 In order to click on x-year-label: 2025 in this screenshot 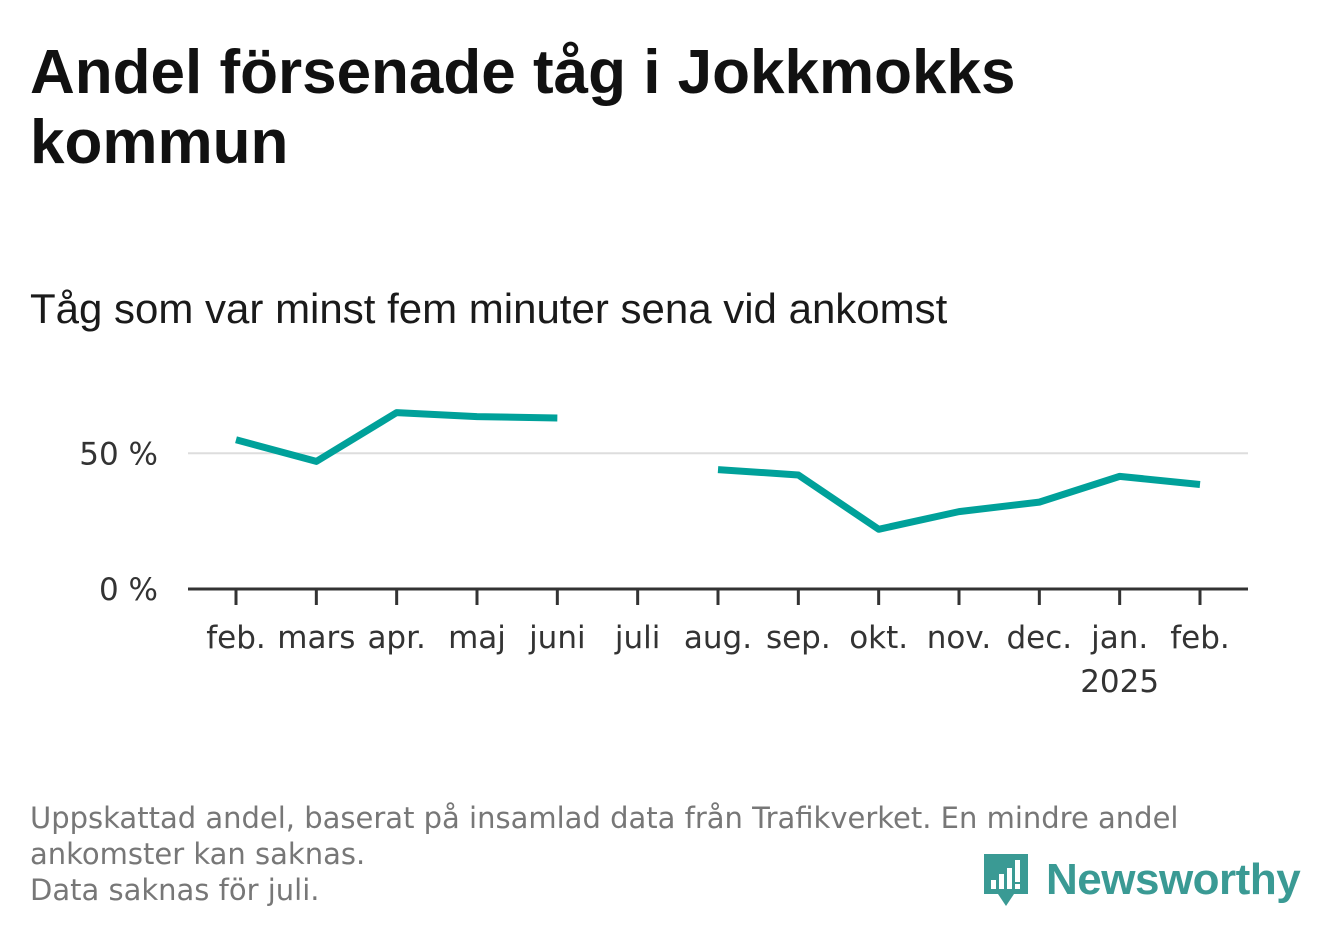, I will do `click(1119, 682)`.